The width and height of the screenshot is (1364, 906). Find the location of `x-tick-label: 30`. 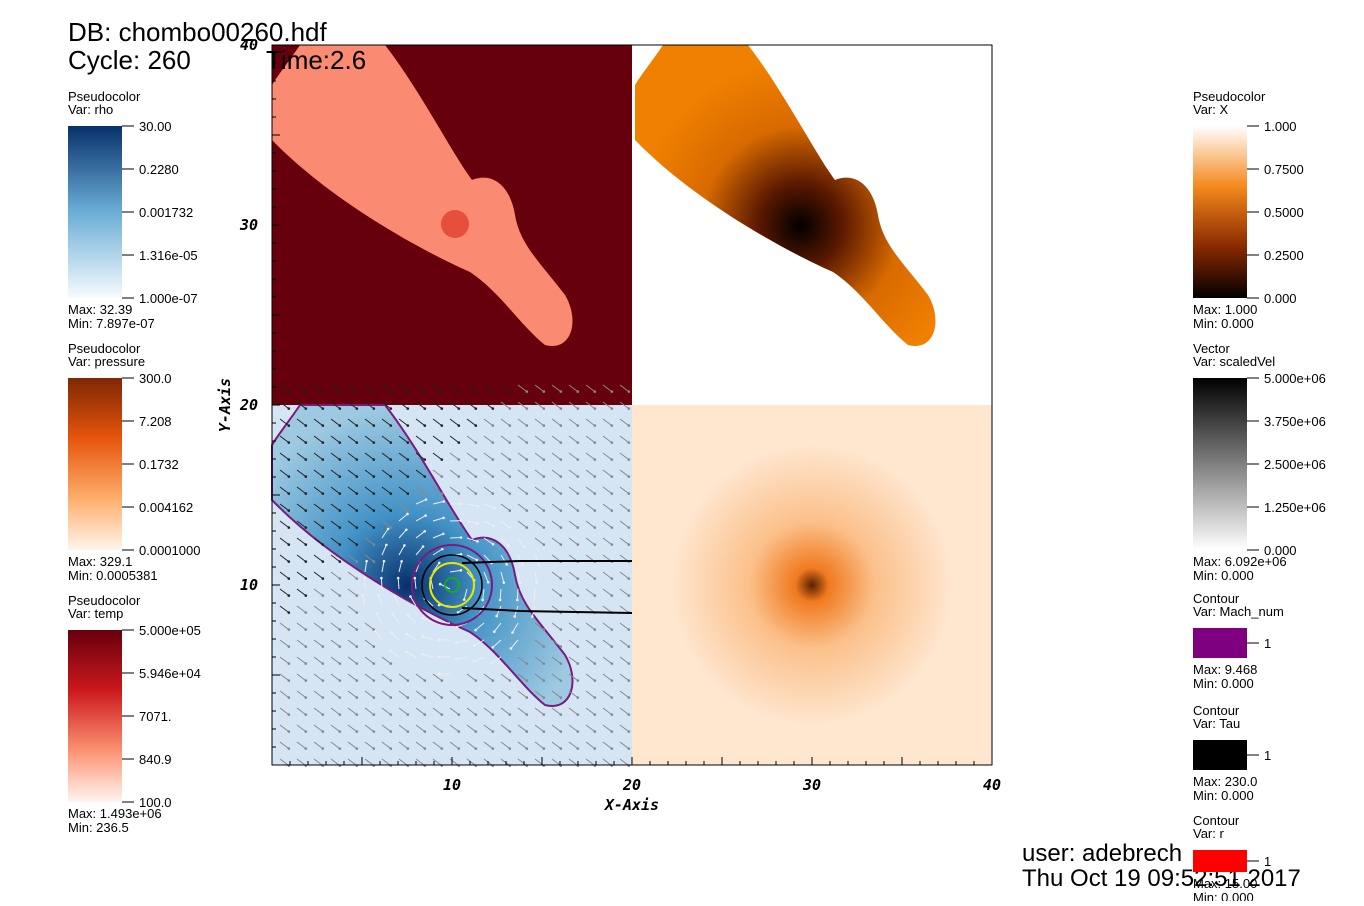

x-tick-label: 30 is located at coordinates (811, 785).